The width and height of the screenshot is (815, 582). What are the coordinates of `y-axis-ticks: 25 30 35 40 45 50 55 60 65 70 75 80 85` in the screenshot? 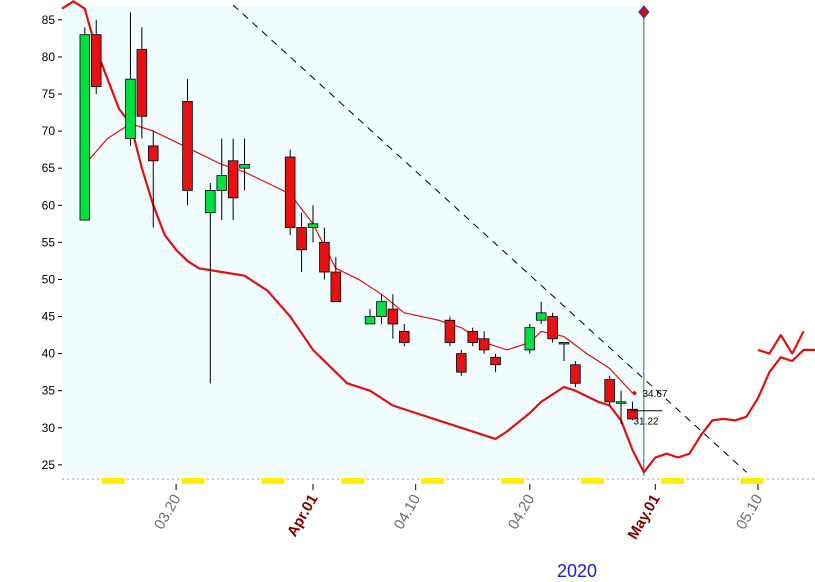 It's located at (52, 242).